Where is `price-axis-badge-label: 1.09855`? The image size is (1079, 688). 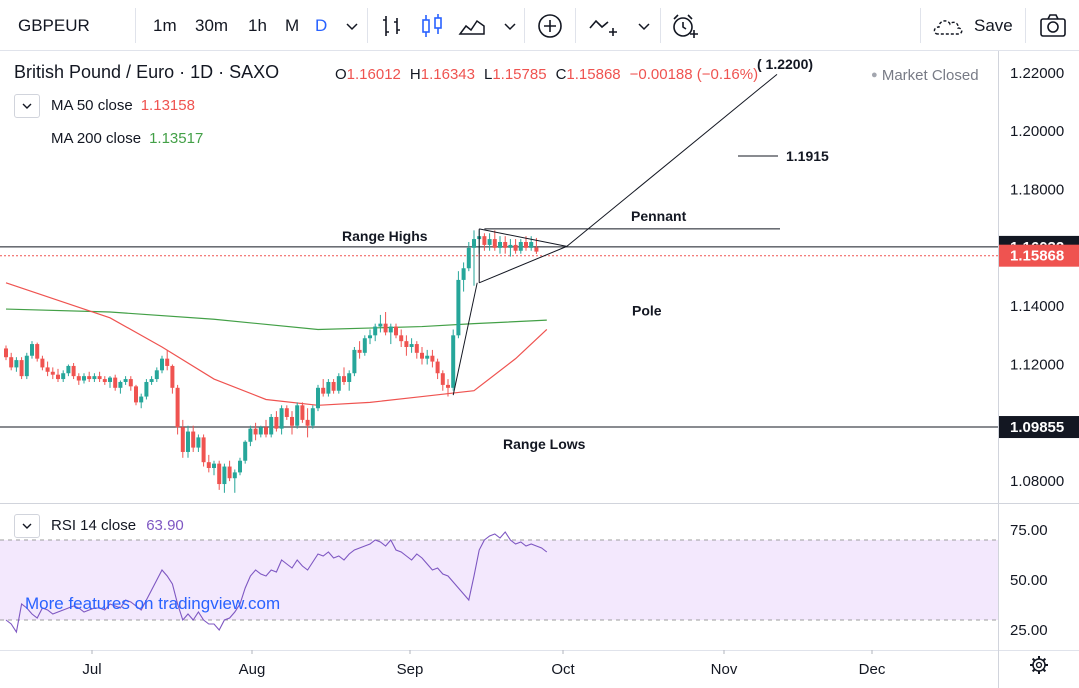 price-axis-badge-label: 1.09855 is located at coordinates (1037, 427).